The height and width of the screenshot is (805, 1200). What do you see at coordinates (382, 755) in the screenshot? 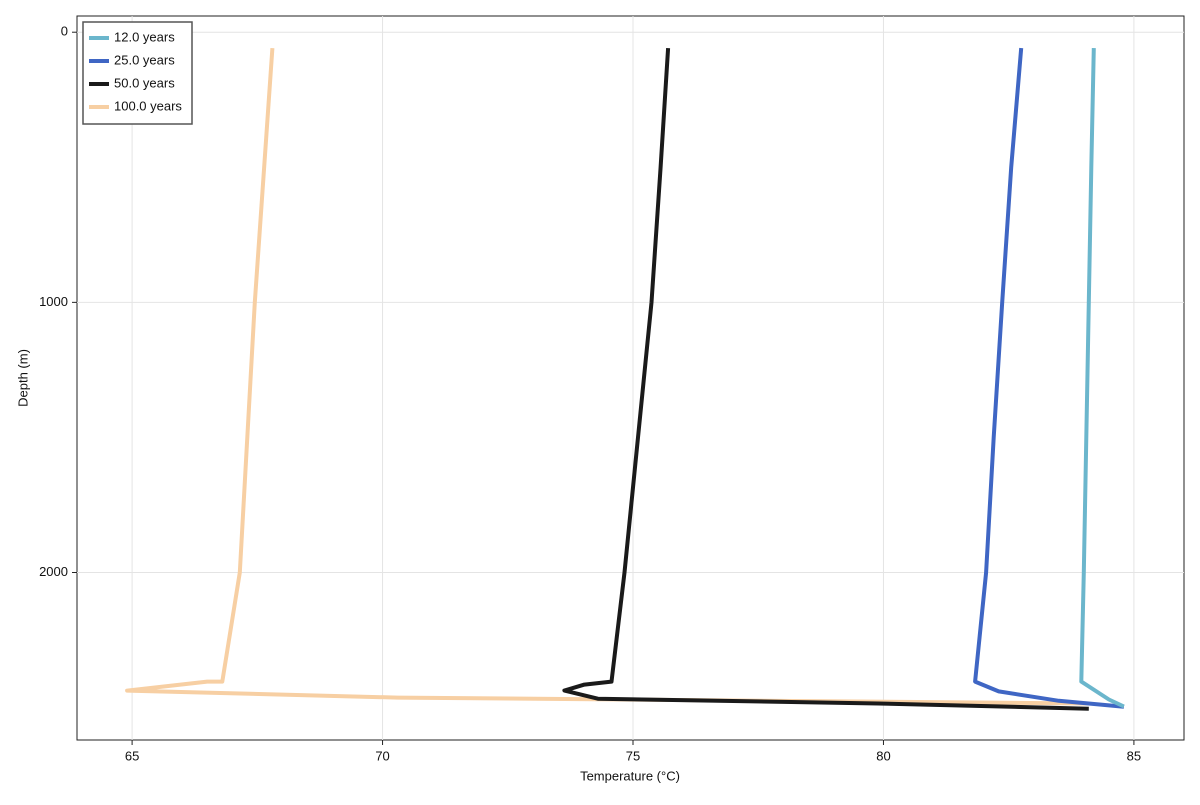
I see `x-tick-label: 70` at bounding box center [382, 755].